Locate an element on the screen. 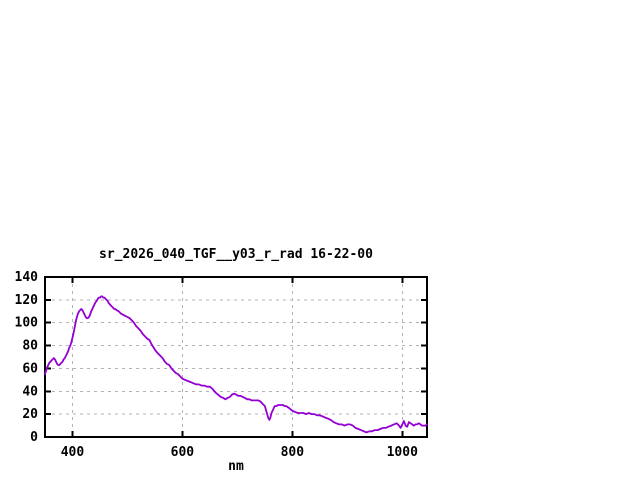 Image resolution: width=640 pixels, height=484 pixels. x-axis-label: nm is located at coordinates (236, 466).